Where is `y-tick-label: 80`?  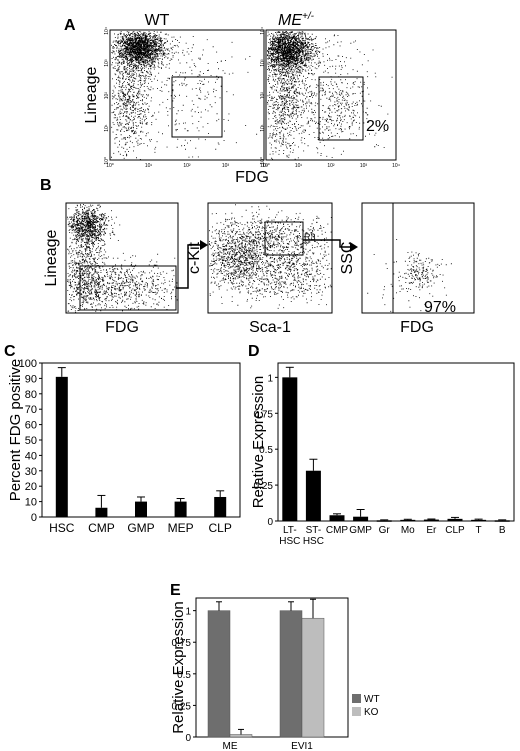 y-tick-label: 80 is located at coordinates (31, 395).